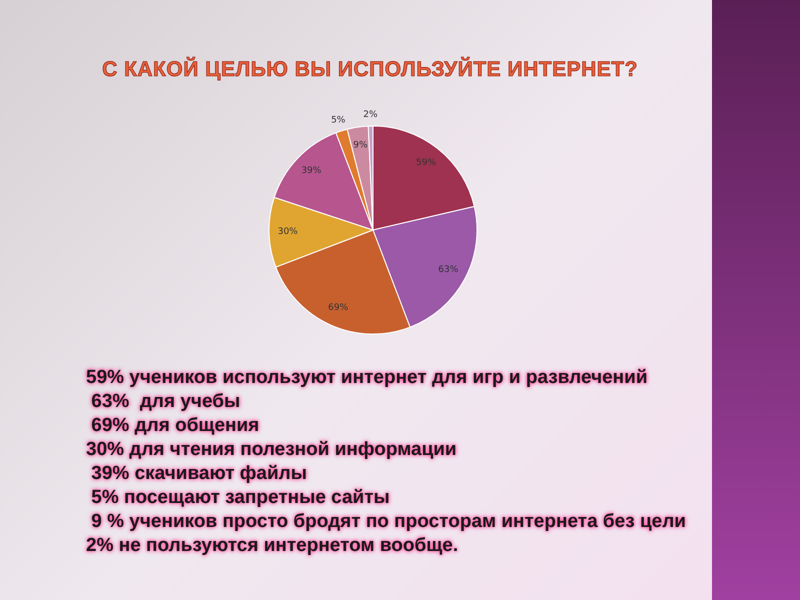 This screenshot has height=600, width=800. I want to click on data-label: 59%, so click(426, 163).